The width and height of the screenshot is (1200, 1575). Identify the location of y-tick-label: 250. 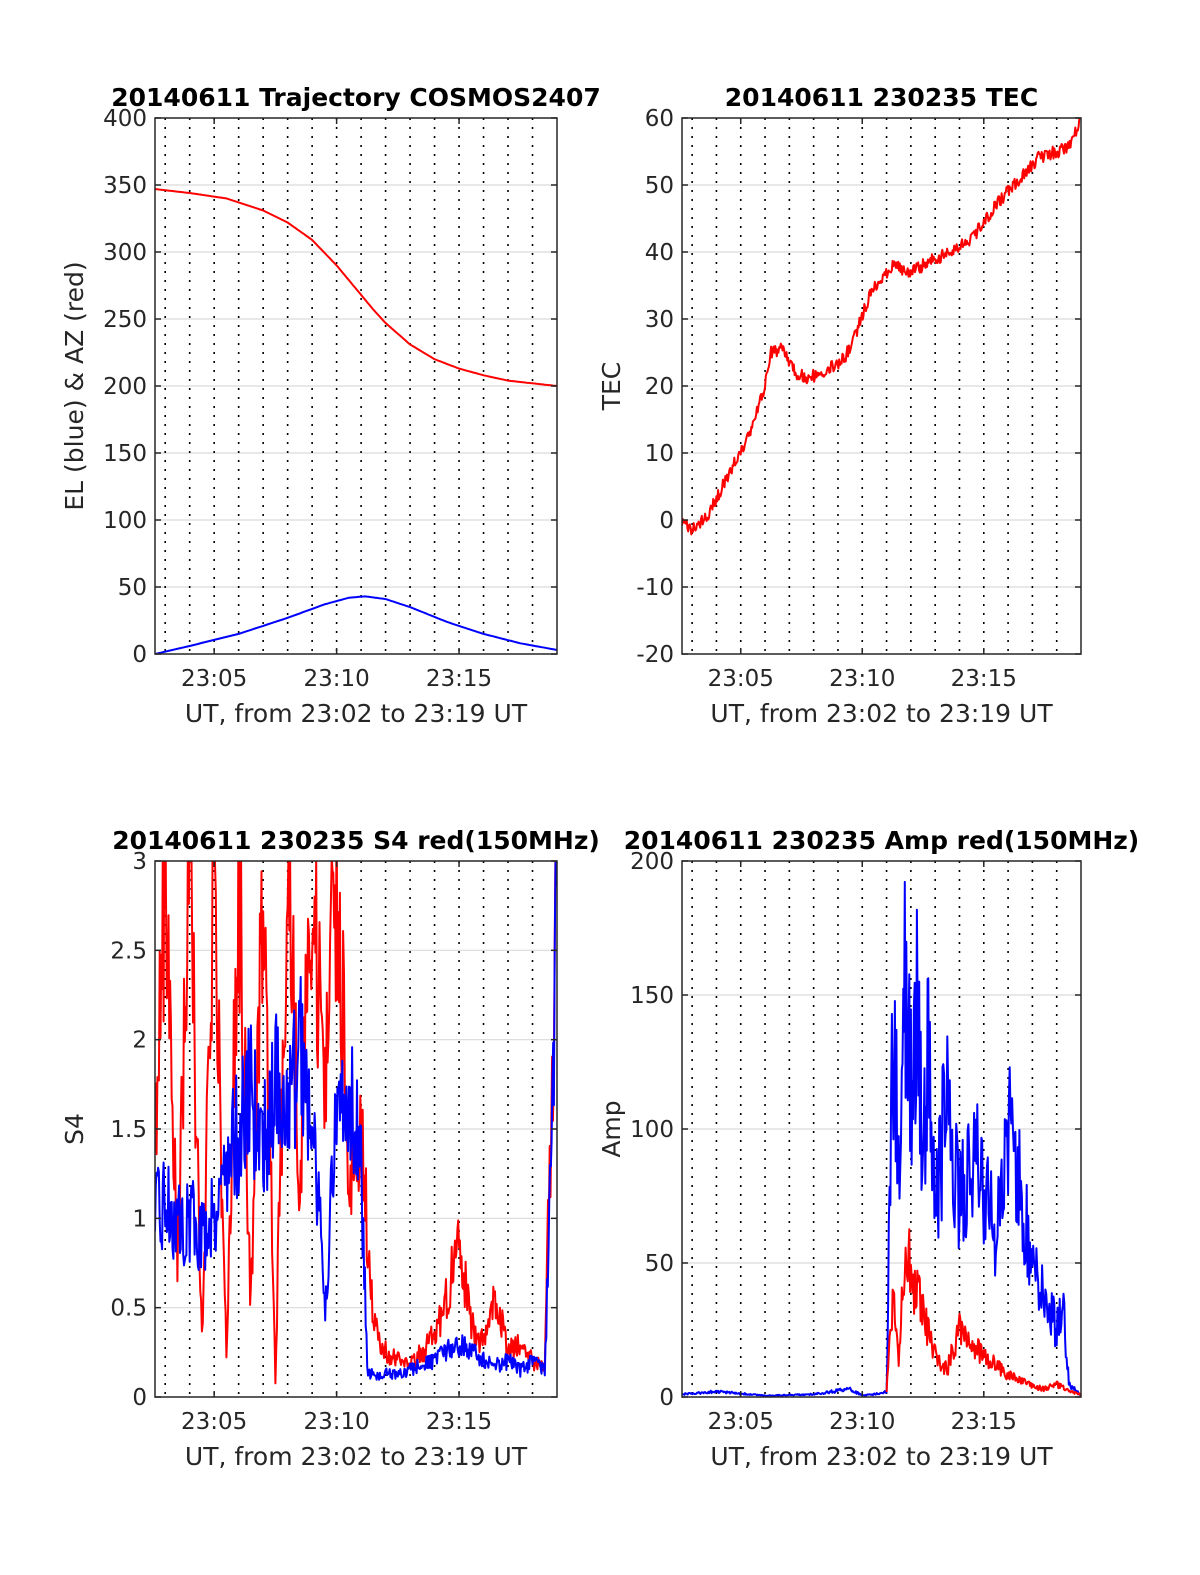
(125, 320).